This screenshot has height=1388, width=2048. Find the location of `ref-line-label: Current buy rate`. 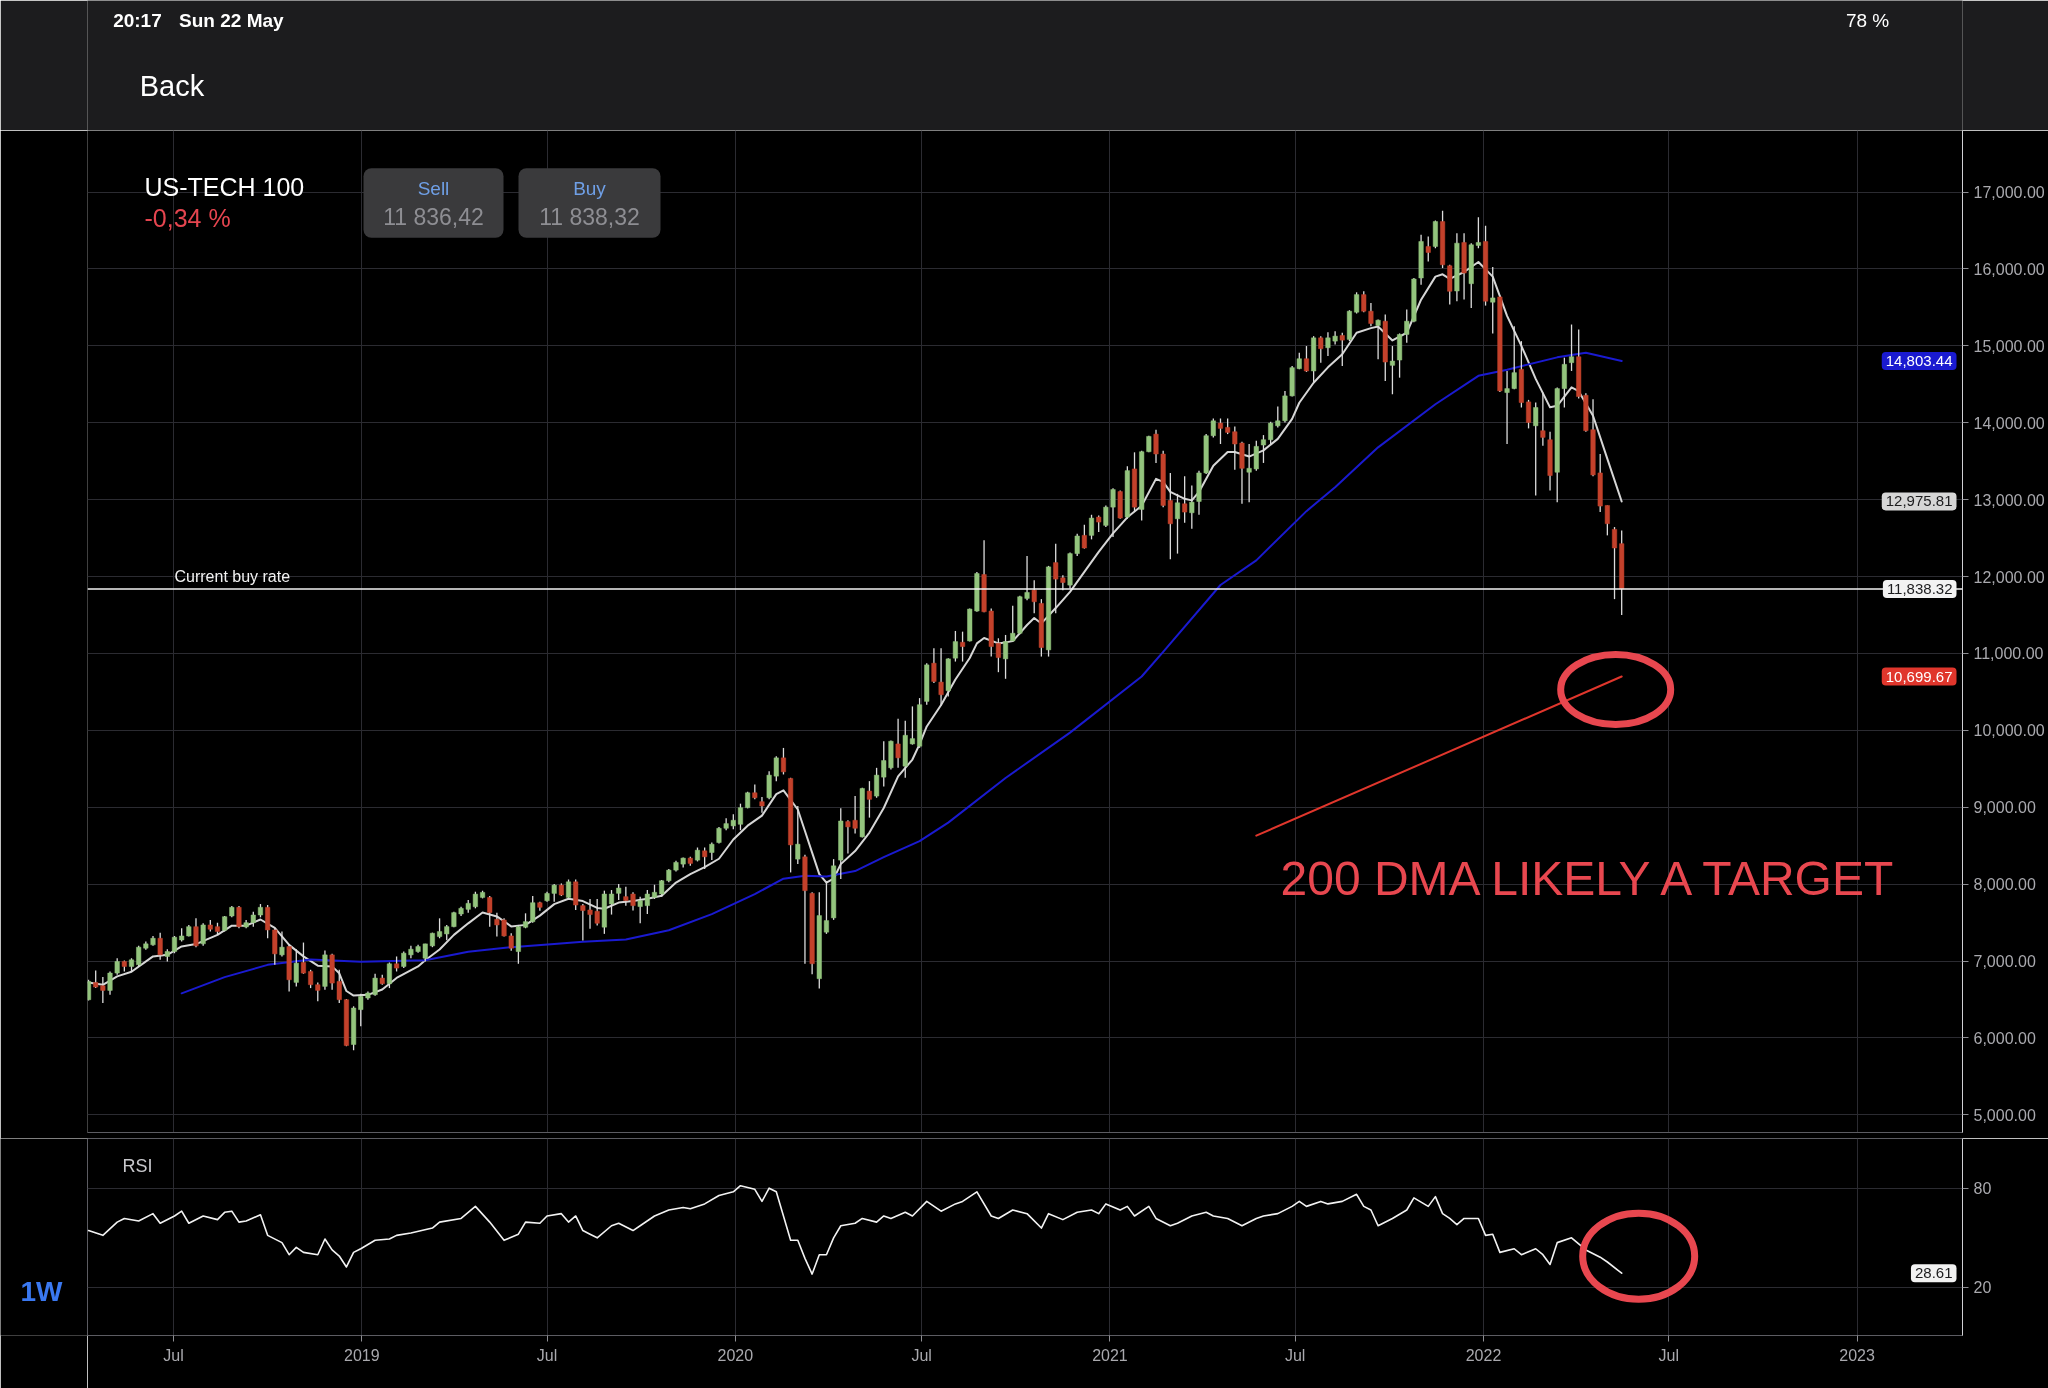

ref-line-label: Current buy rate is located at coordinates (232, 576).